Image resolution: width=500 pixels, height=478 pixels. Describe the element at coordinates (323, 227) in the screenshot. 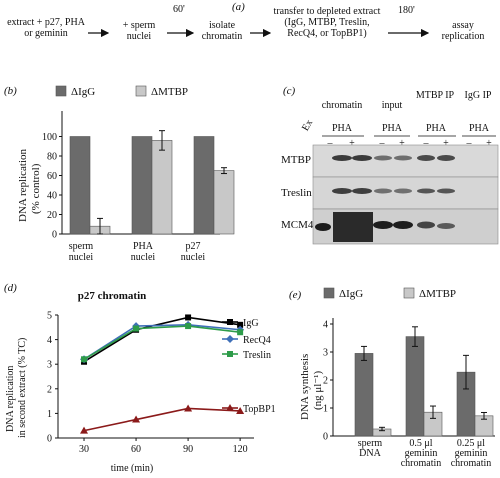

I see `band-mcm4-ex` at that location.